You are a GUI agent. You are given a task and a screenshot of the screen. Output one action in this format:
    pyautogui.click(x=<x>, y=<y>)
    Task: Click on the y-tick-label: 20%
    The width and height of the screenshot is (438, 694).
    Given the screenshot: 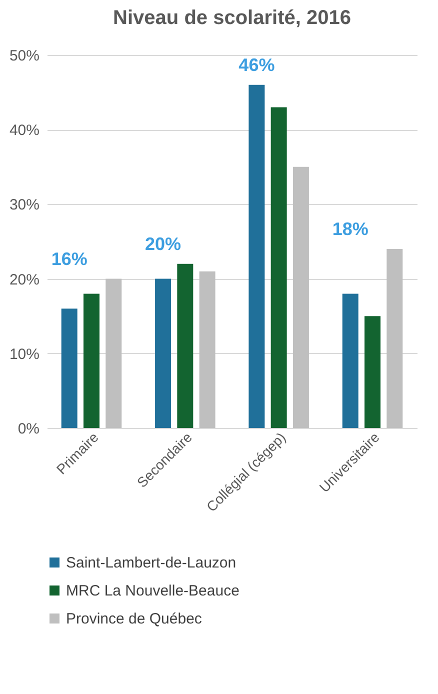 What is the action you would take?
    pyautogui.click(x=24, y=279)
    